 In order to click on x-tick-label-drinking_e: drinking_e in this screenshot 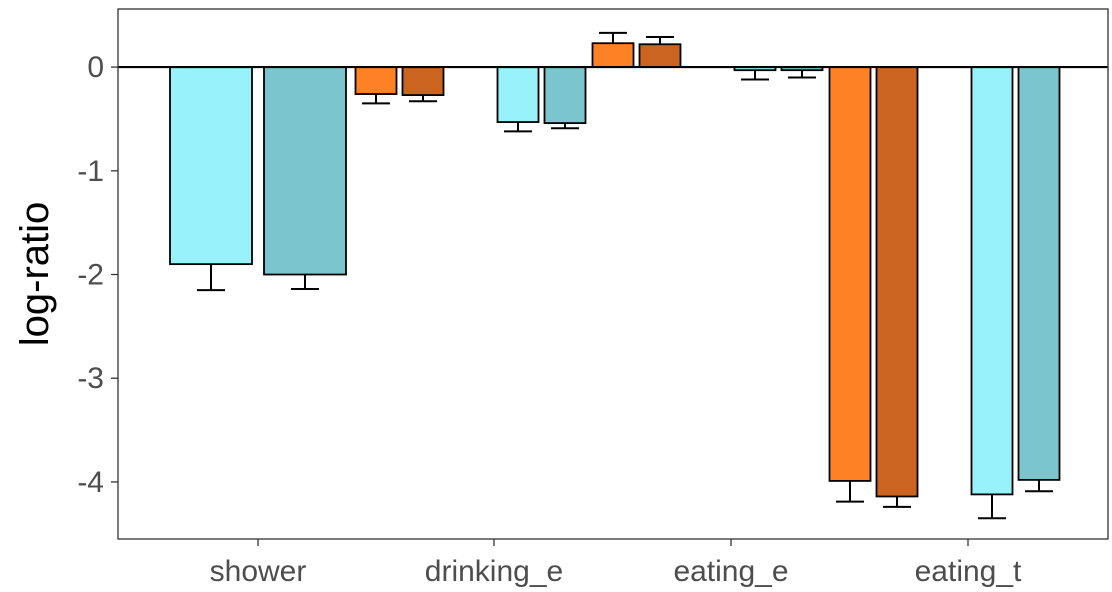, I will do `click(494, 571)`.